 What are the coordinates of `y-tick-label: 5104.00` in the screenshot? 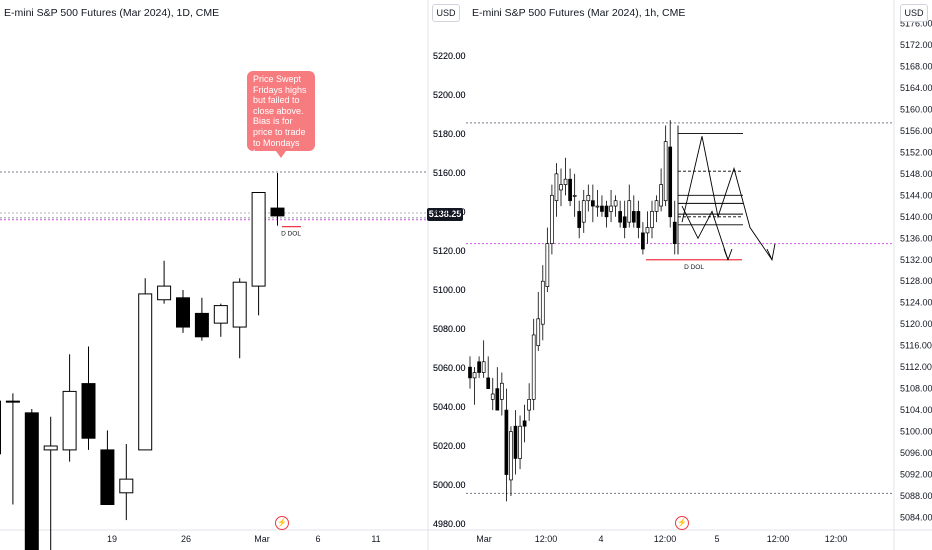 It's located at (916, 410).